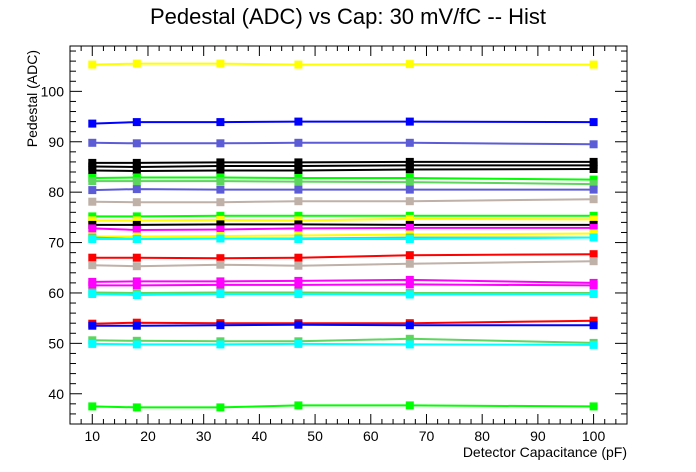 The image size is (696, 472). Describe the element at coordinates (593, 320) in the screenshot. I see `series-23-point` at that location.